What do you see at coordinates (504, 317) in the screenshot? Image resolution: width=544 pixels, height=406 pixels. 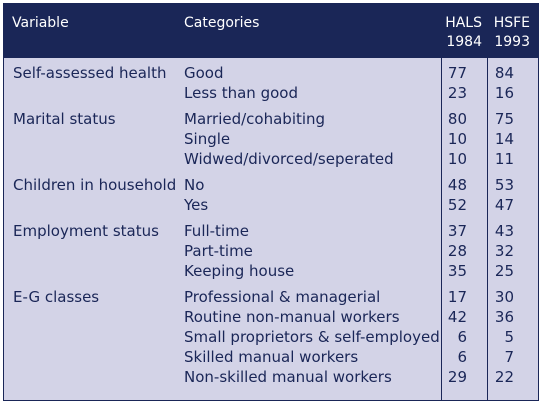 I see `hsfe-value: 36` at bounding box center [504, 317].